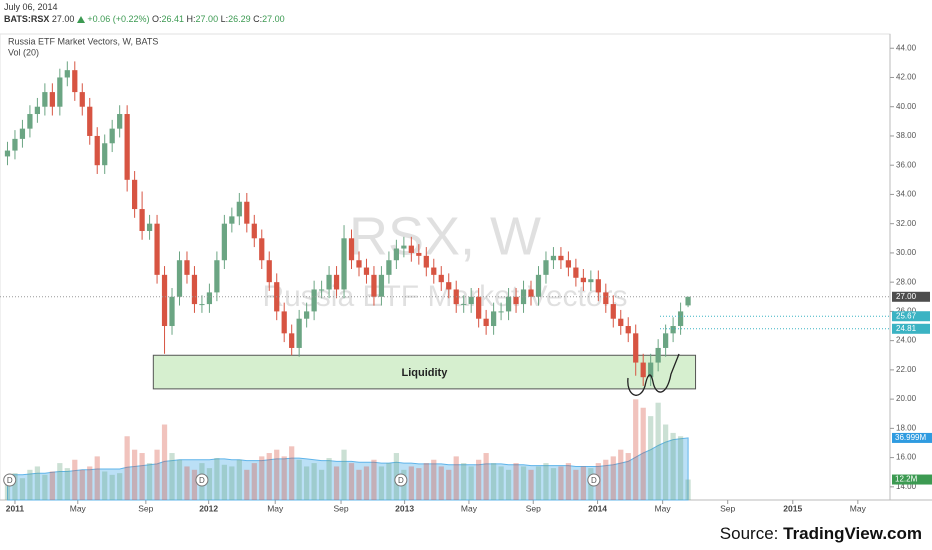 This screenshot has height=550, width=932. What do you see at coordinates (906, 47) in the screenshot?
I see `y-tick-label: 44.00` at bounding box center [906, 47].